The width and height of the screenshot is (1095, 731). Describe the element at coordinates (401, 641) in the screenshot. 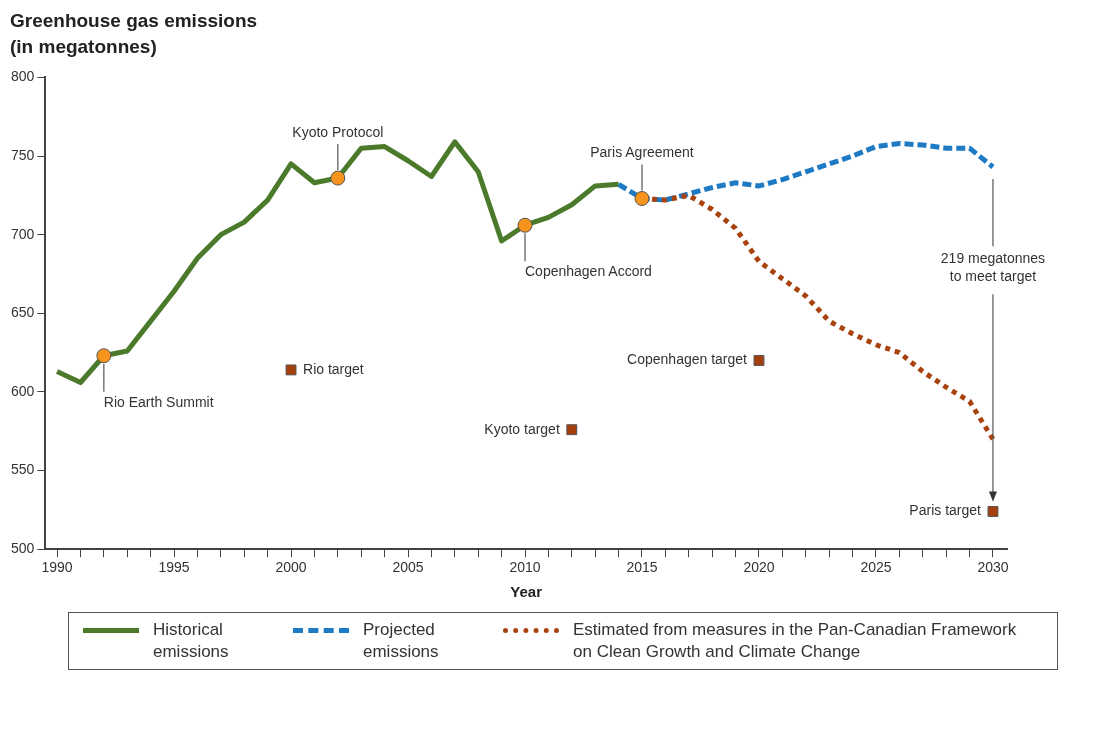

I see `legend-label: Projected emissions` at that location.